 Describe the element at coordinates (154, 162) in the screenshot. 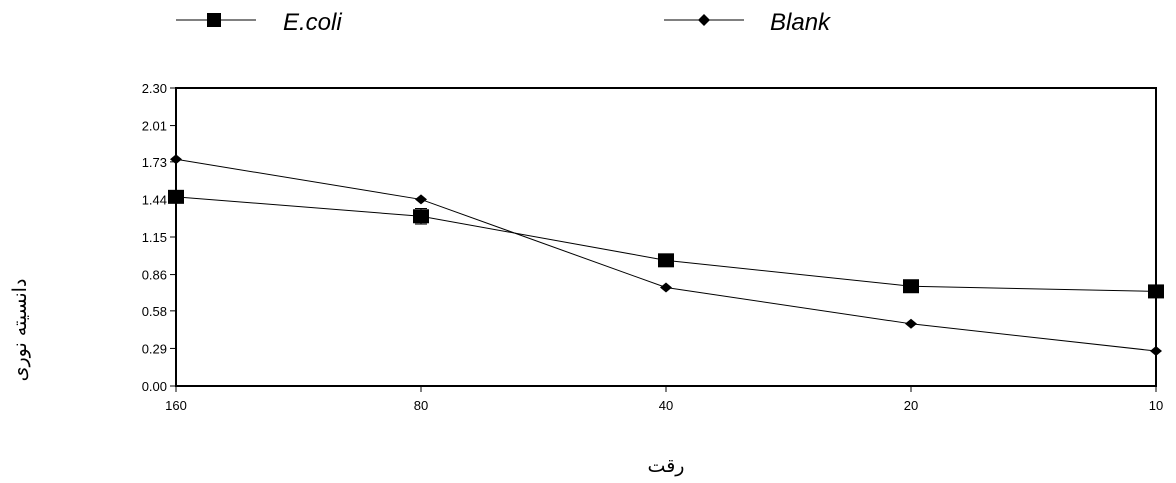

I see `y-tick-label-6: 1.73` at that location.